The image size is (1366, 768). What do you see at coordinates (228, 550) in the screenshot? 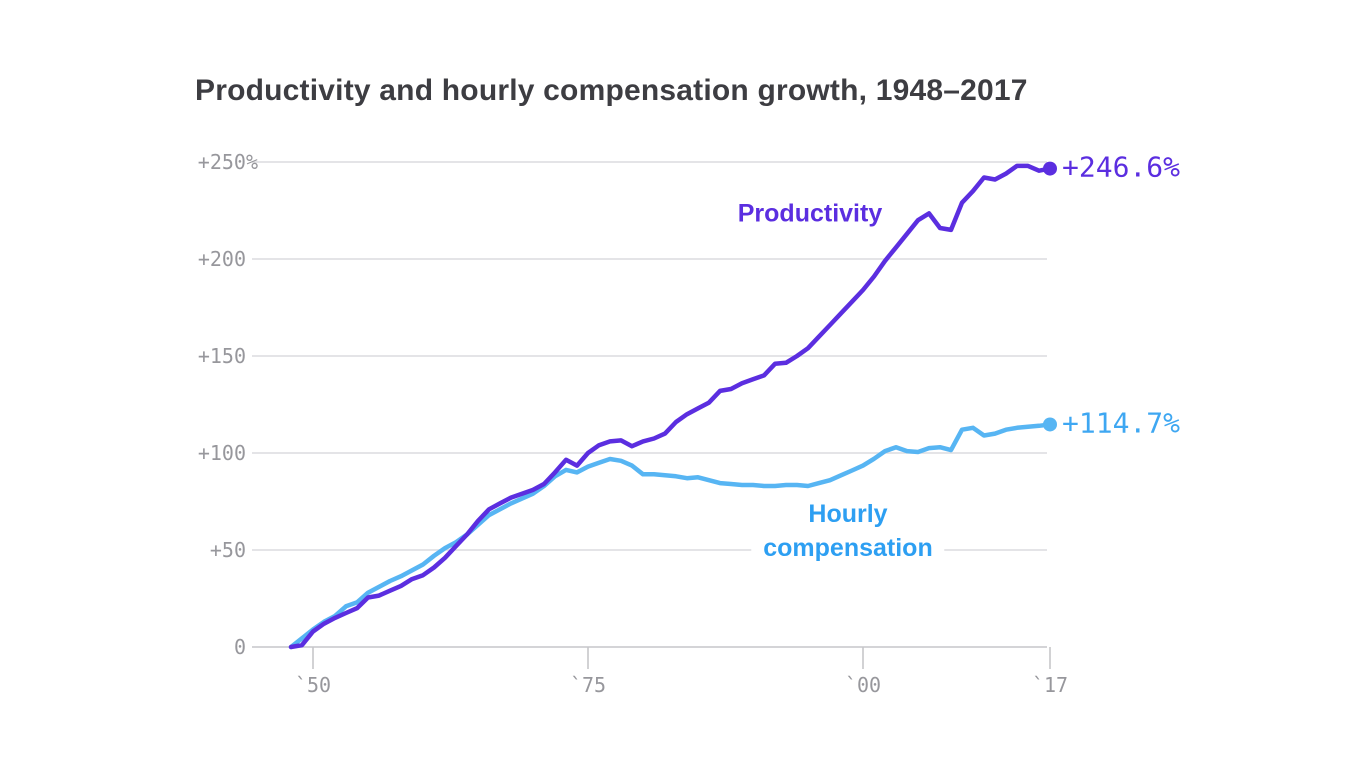
I see `y-tick-label: +50` at bounding box center [228, 550].